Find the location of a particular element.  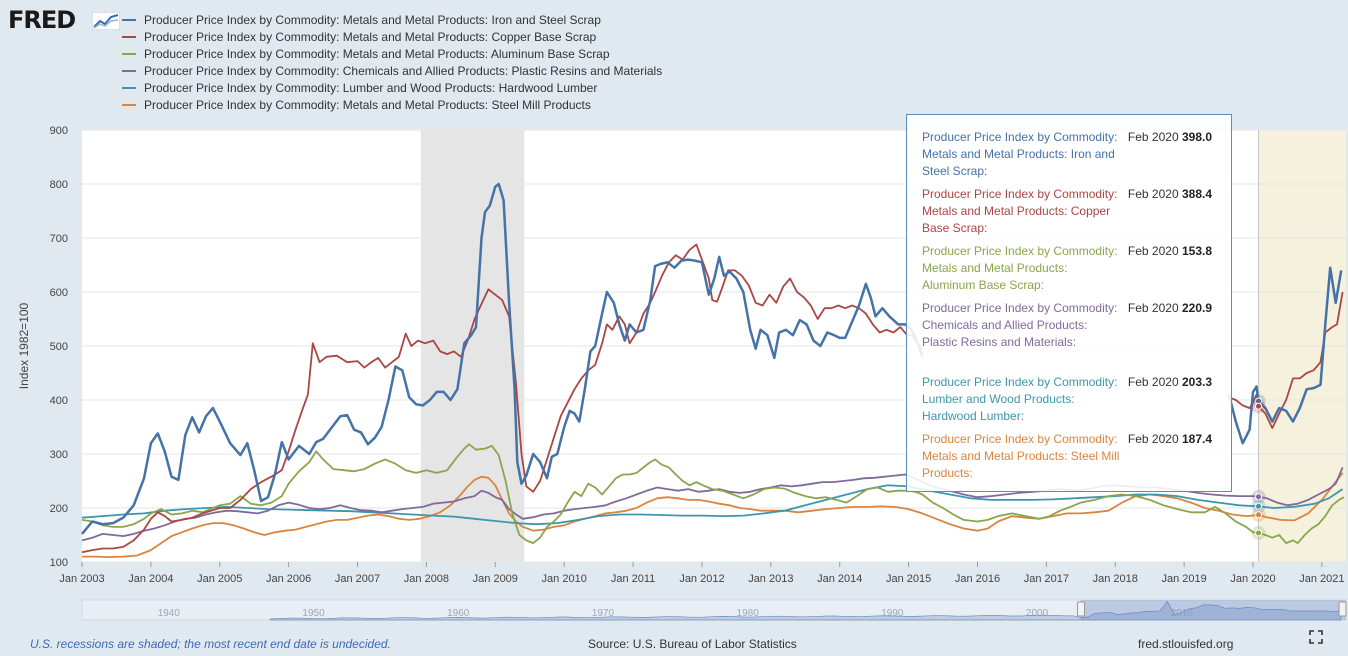

y-axis-label: Index 1982=100 is located at coordinates (24, 345).